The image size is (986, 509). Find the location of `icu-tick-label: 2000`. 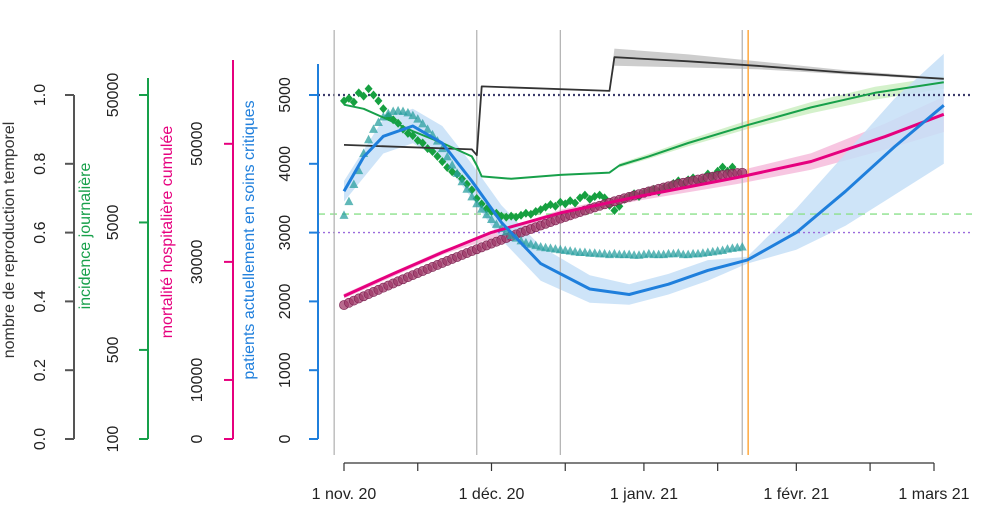

icu-tick-label: 2000 is located at coordinates (285, 302).